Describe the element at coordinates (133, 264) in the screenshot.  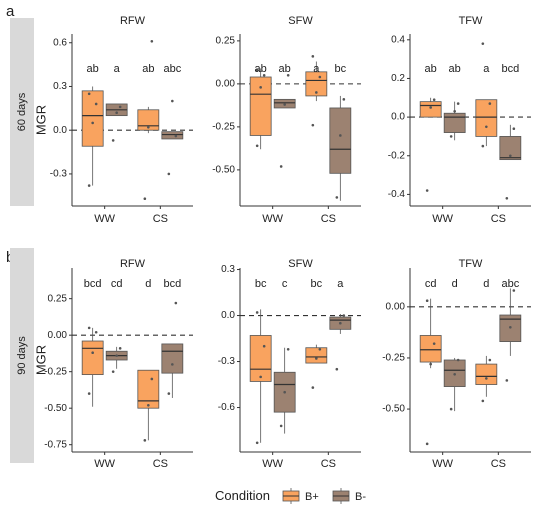
I see `panel-title: RFW` at that location.